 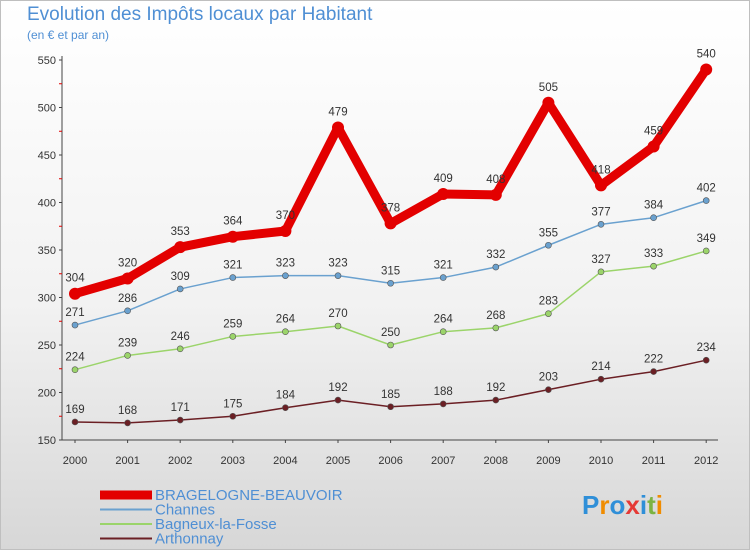 What do you see at coordinates (706, 239) in the screenshot?
I see `data-label: 349` at bounding box center [706, 239].